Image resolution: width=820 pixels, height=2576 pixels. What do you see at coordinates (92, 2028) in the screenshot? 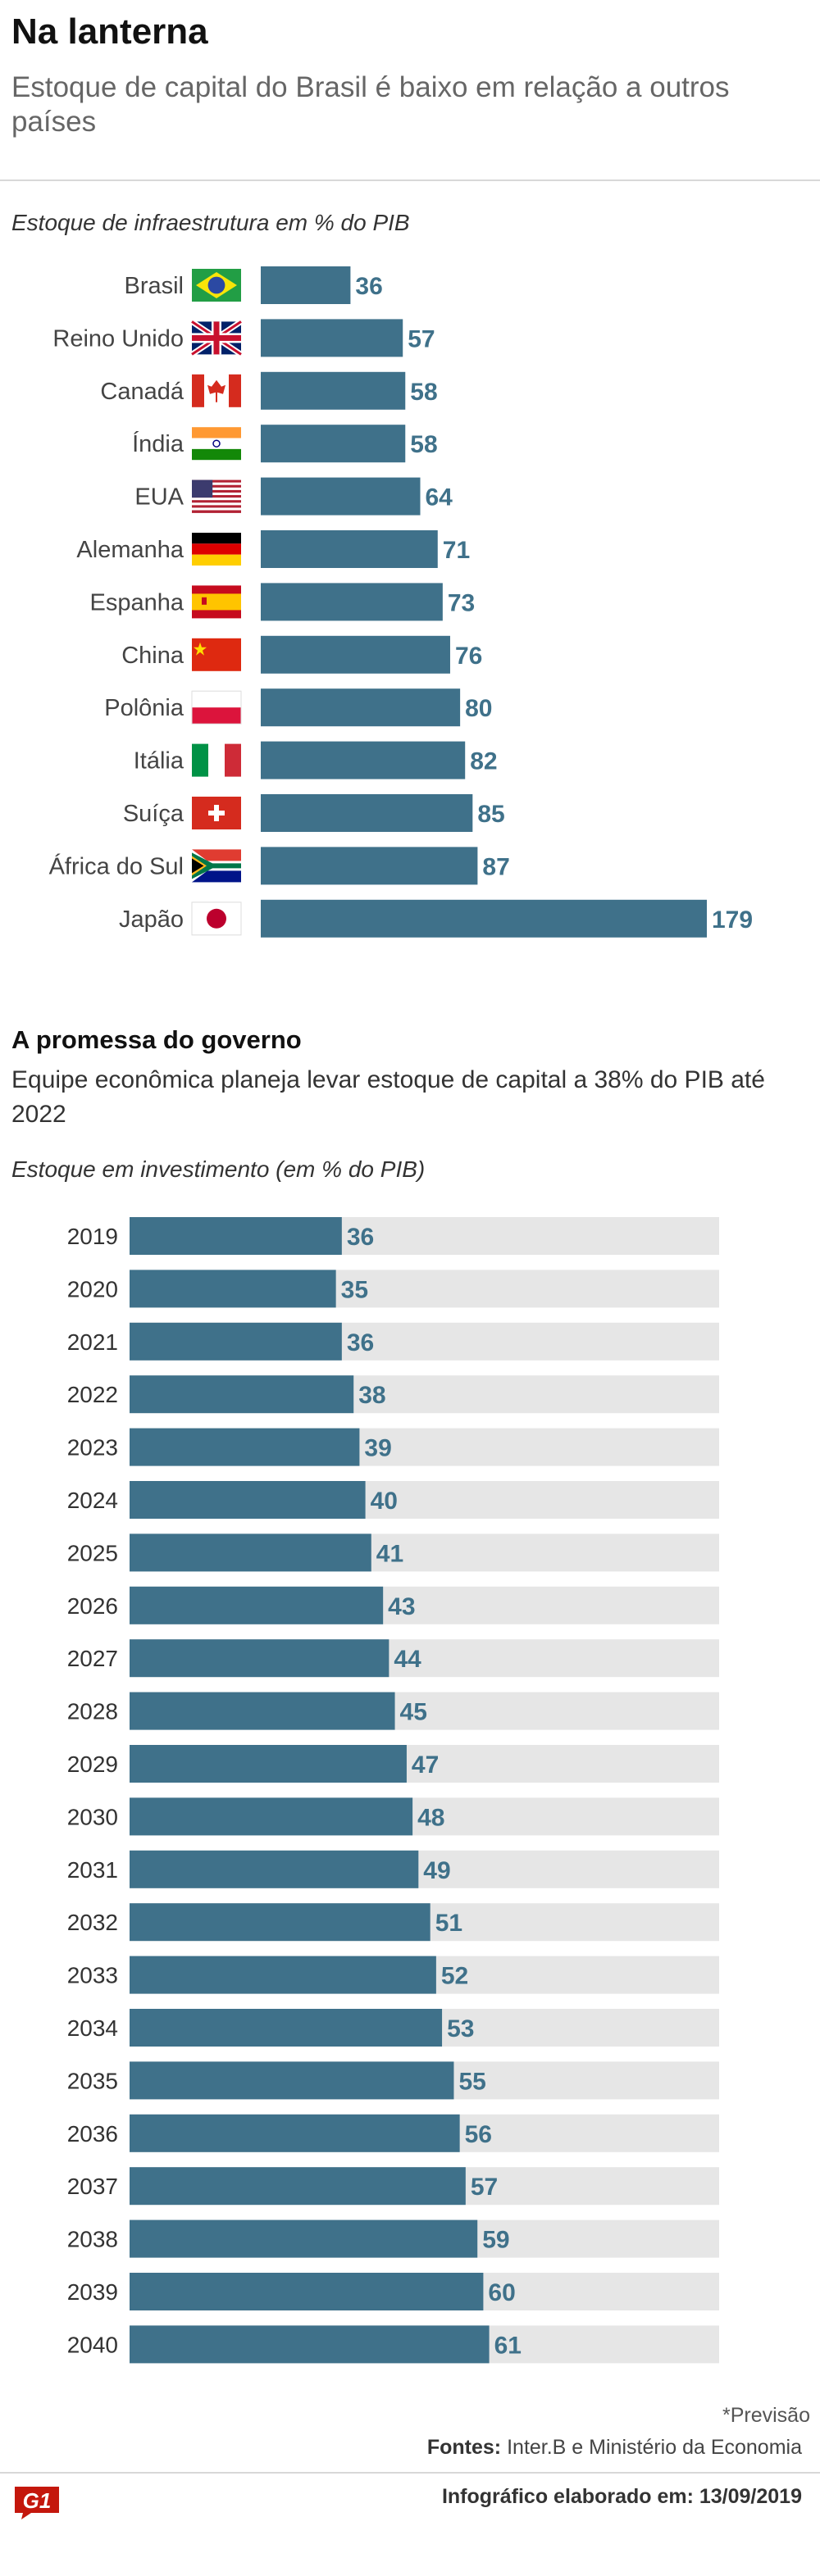
I see `year-label: 2034` at bounding box center [92, 2028].